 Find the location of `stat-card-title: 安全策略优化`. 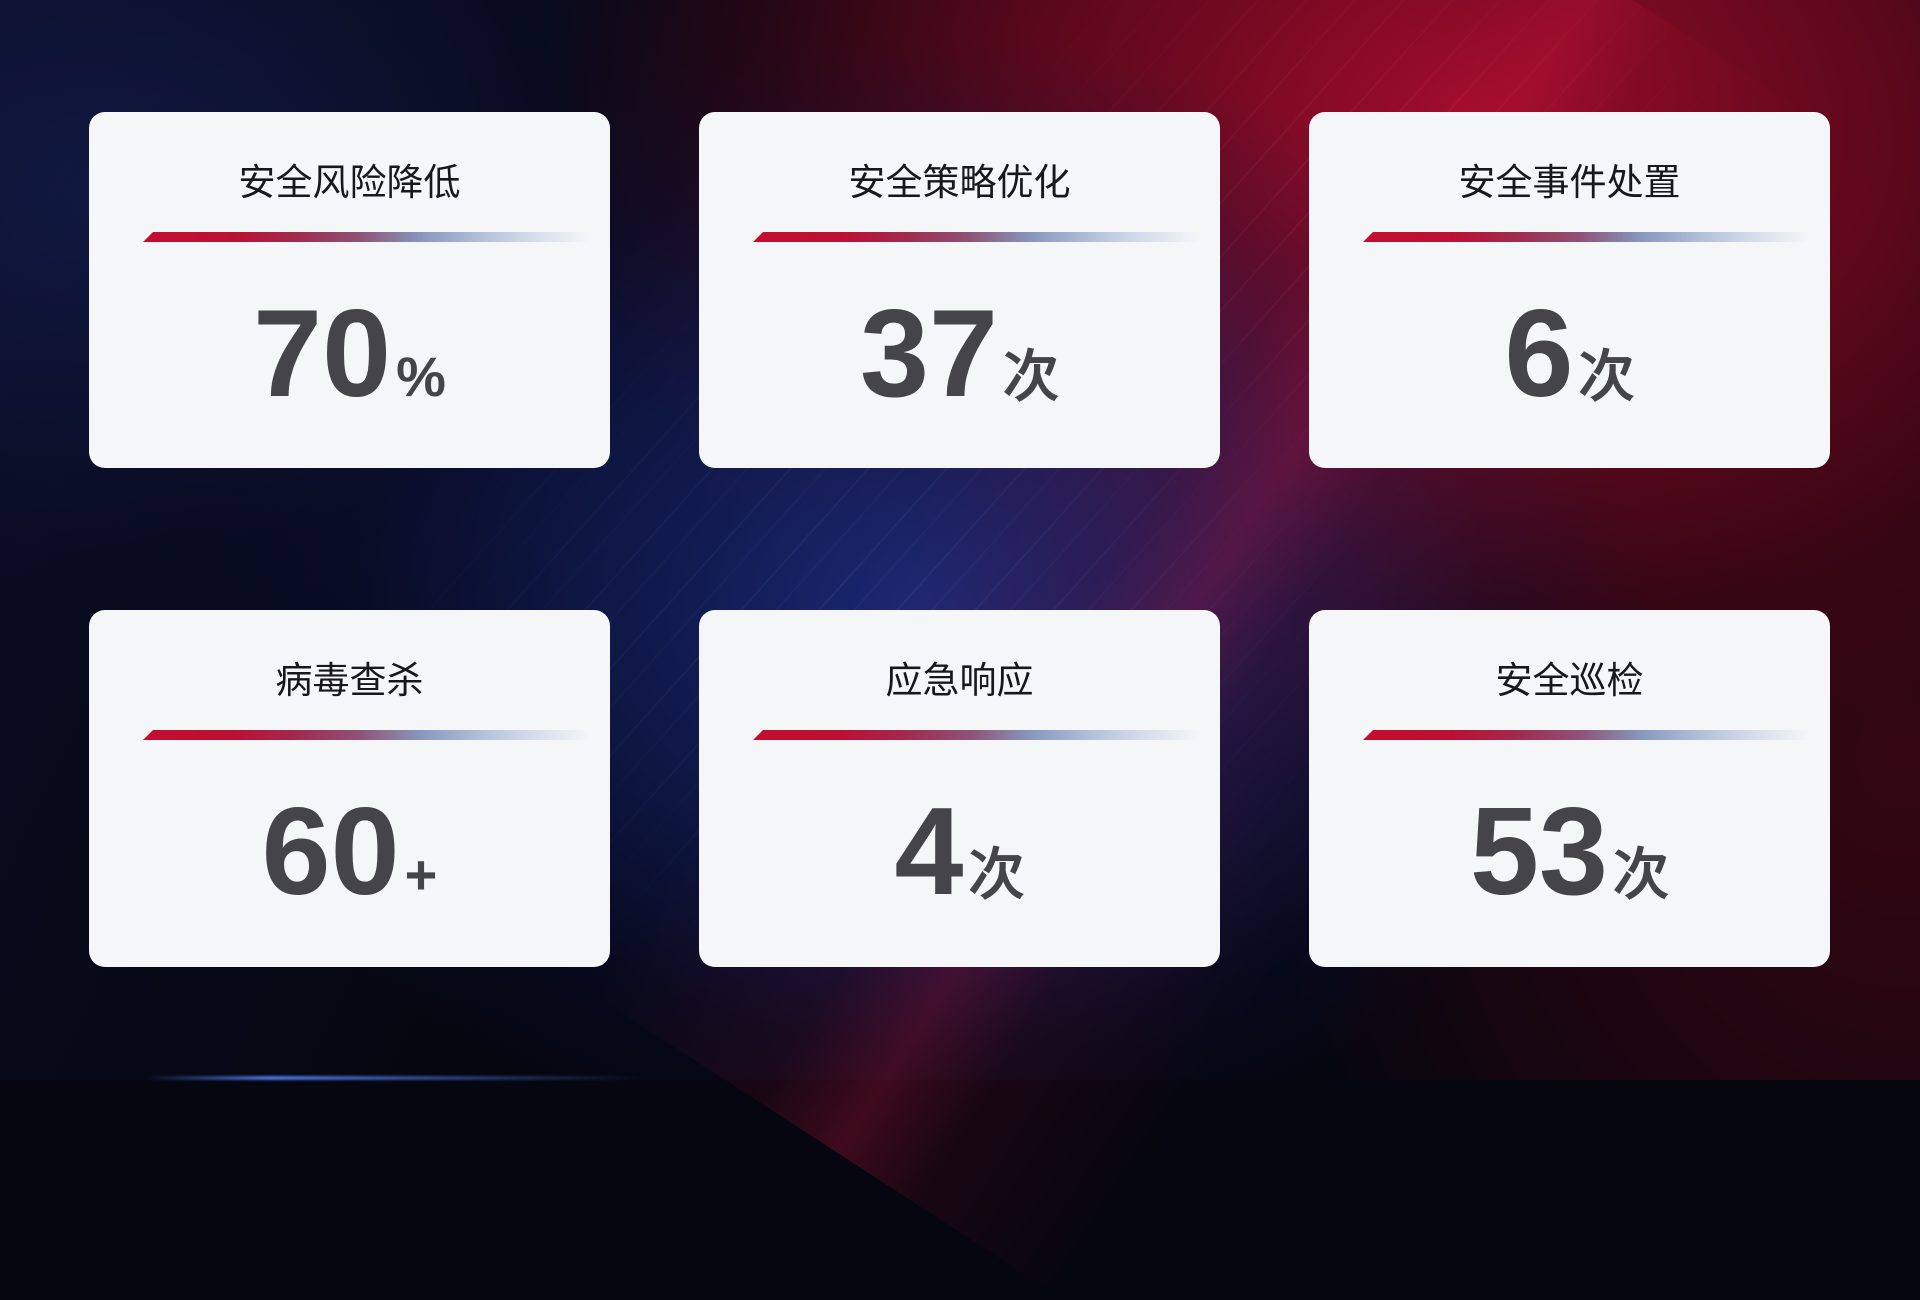

stat-card-title: 安全策略优化 is located at coordinates (959, 182).